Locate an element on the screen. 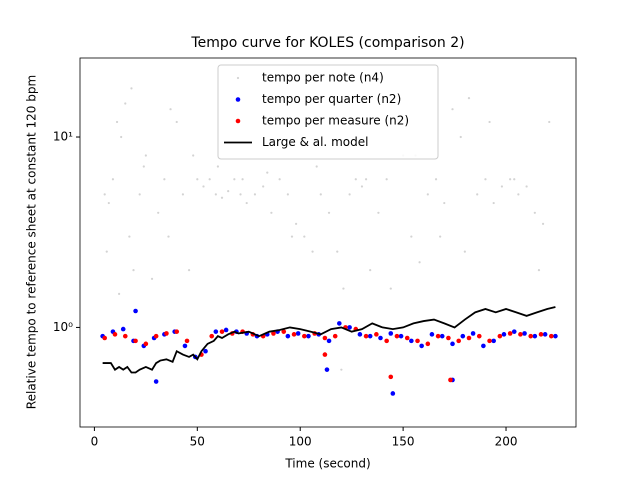 The height and width of the screenshot is (480, 640). x-axis-label: Time (second) is located at coordinates (327, 464).